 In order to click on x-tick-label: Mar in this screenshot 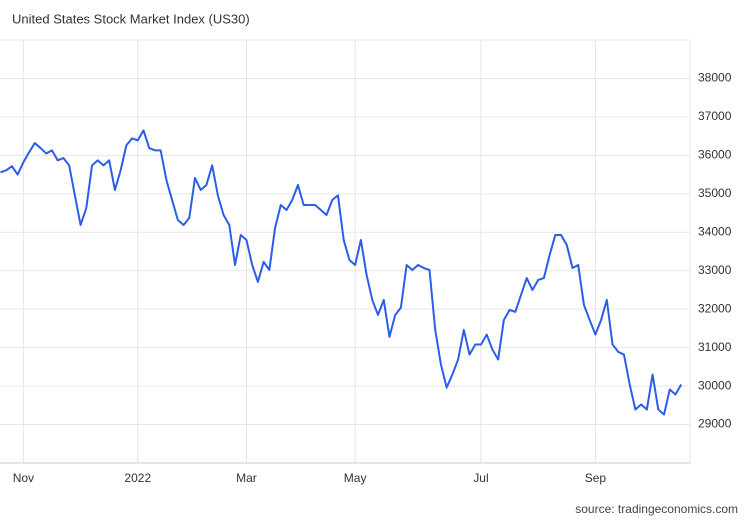, I will do `click(246, 478)`.